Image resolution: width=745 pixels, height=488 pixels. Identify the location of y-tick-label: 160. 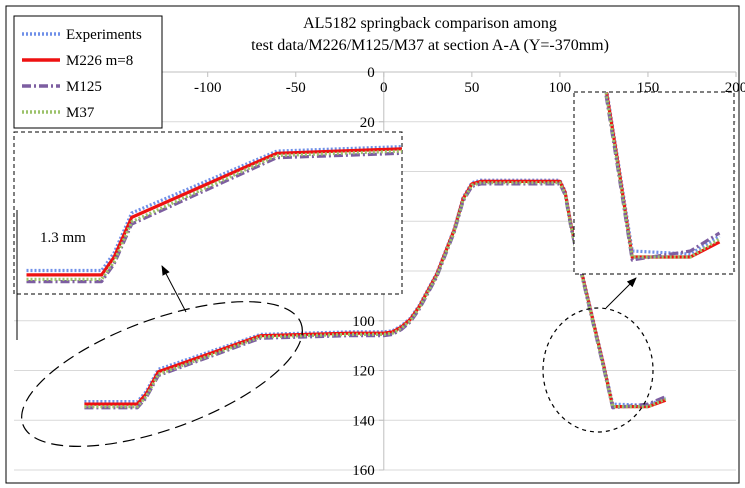
(363, 471).